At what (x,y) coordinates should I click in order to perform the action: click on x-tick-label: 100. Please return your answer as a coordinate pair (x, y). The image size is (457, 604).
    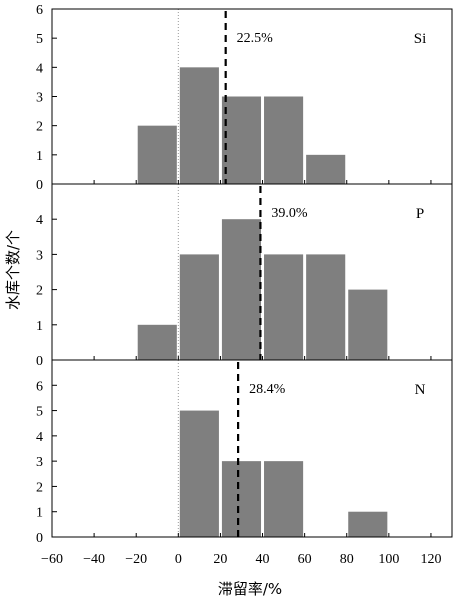
    Looking at the image, I should click on (388, 559).